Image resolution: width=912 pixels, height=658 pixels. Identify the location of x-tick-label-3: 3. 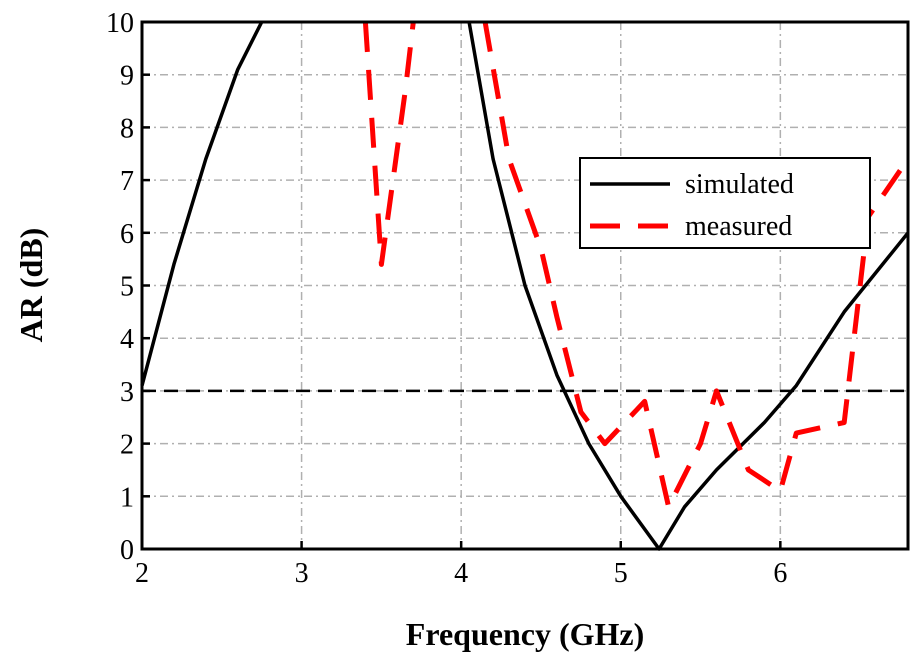
(302, 573).